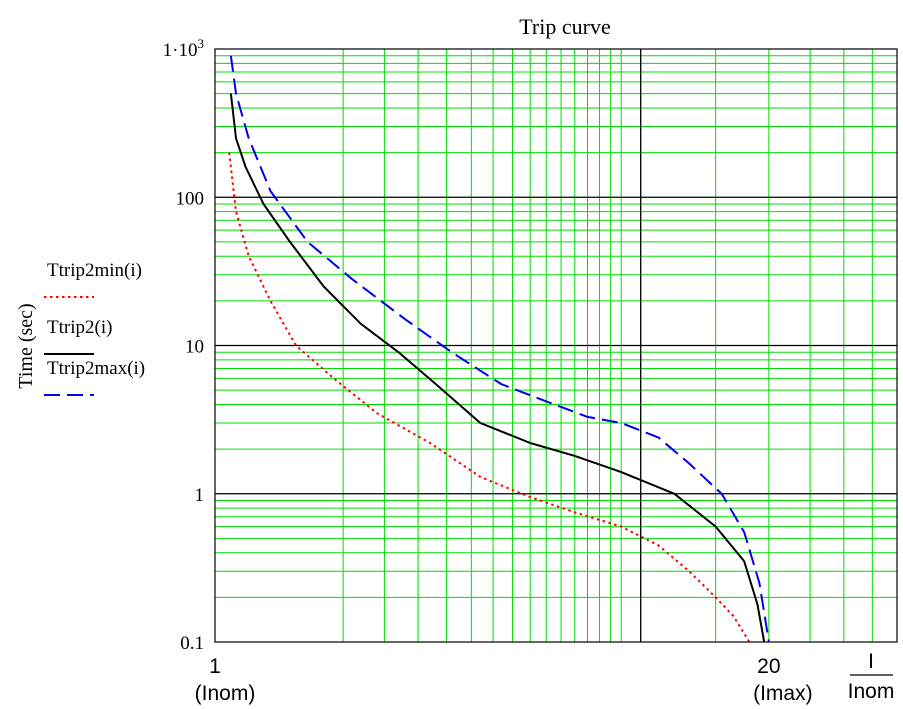  What do you see at coordinates (768, 666) in the screenshot?
I see `x-tick-label: 20` at bounding box center [768, 666].